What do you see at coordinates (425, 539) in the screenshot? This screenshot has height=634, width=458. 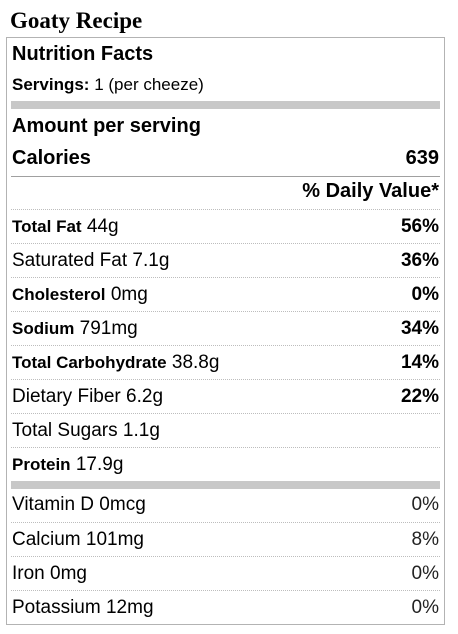 I see `vitamin-pct: 8%` at bounding box center [425, 539].